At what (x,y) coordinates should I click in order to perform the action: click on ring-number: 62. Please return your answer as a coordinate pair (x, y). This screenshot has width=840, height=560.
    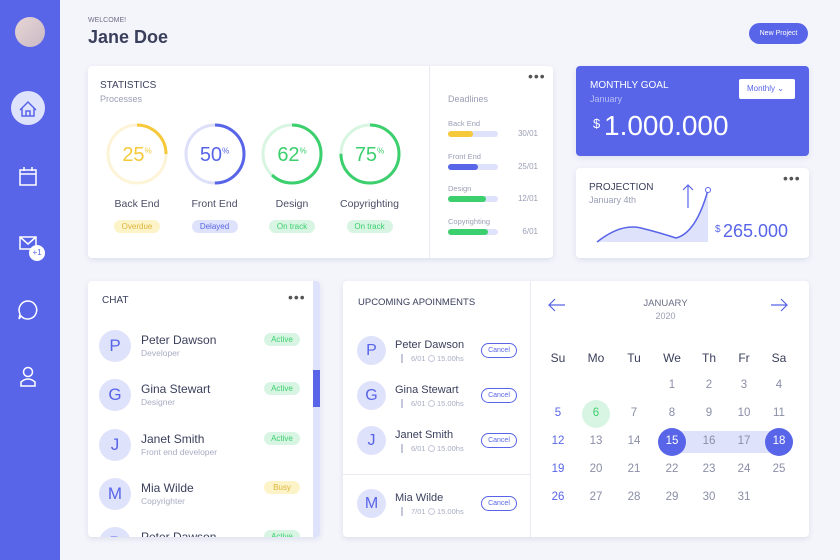
    Looking at the image, I should click on (288, 155).